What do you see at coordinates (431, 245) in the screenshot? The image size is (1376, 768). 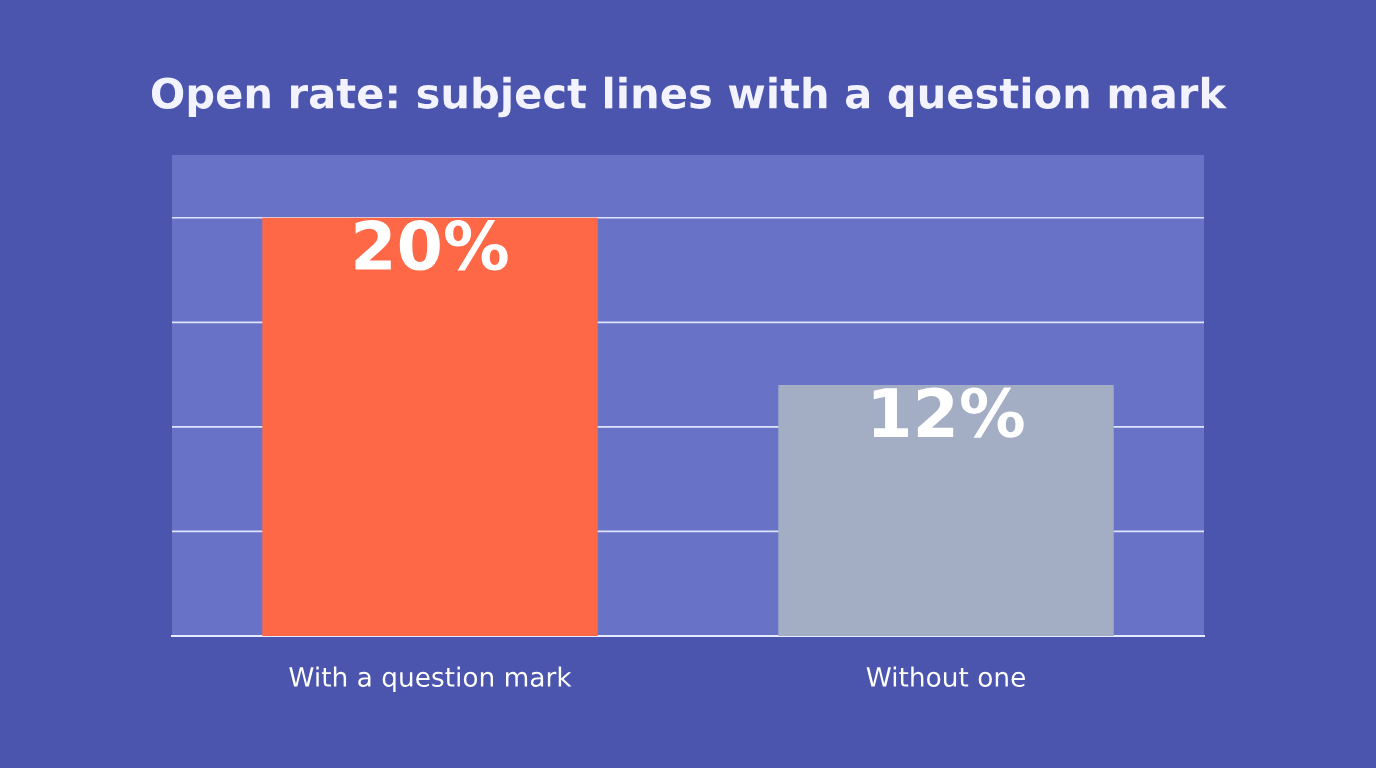 I see `data-label: 20%` at bounding box center [431, 245].